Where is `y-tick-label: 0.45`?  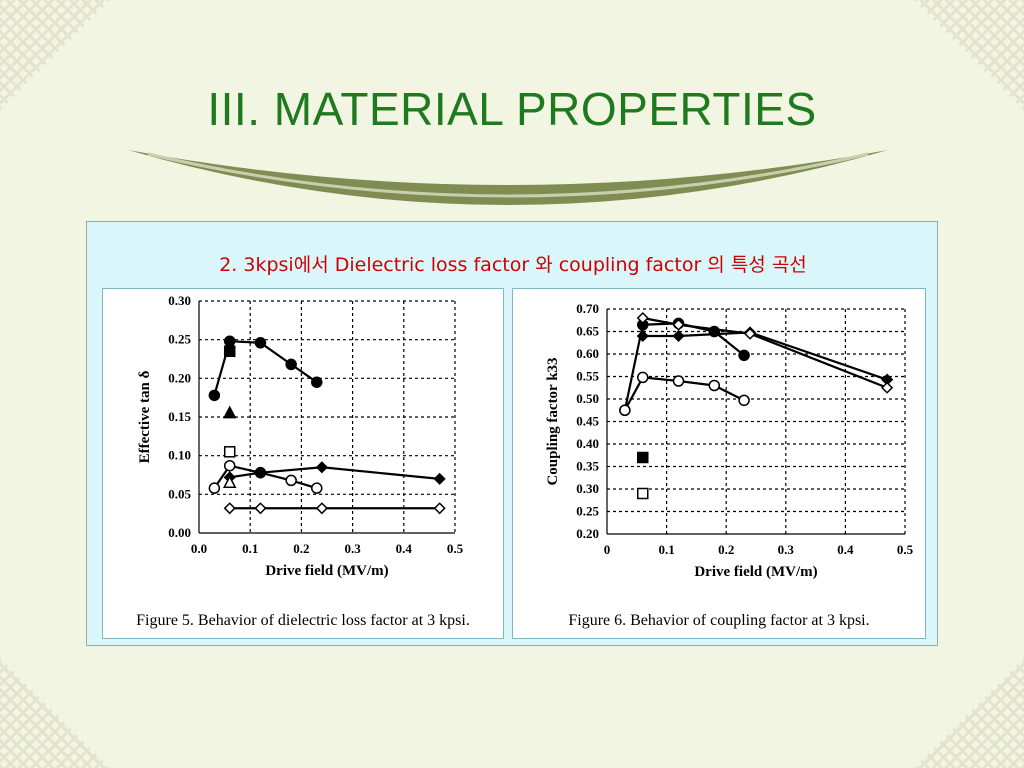
y-tick-label: 0.45 is located at coordinates (587, 421).